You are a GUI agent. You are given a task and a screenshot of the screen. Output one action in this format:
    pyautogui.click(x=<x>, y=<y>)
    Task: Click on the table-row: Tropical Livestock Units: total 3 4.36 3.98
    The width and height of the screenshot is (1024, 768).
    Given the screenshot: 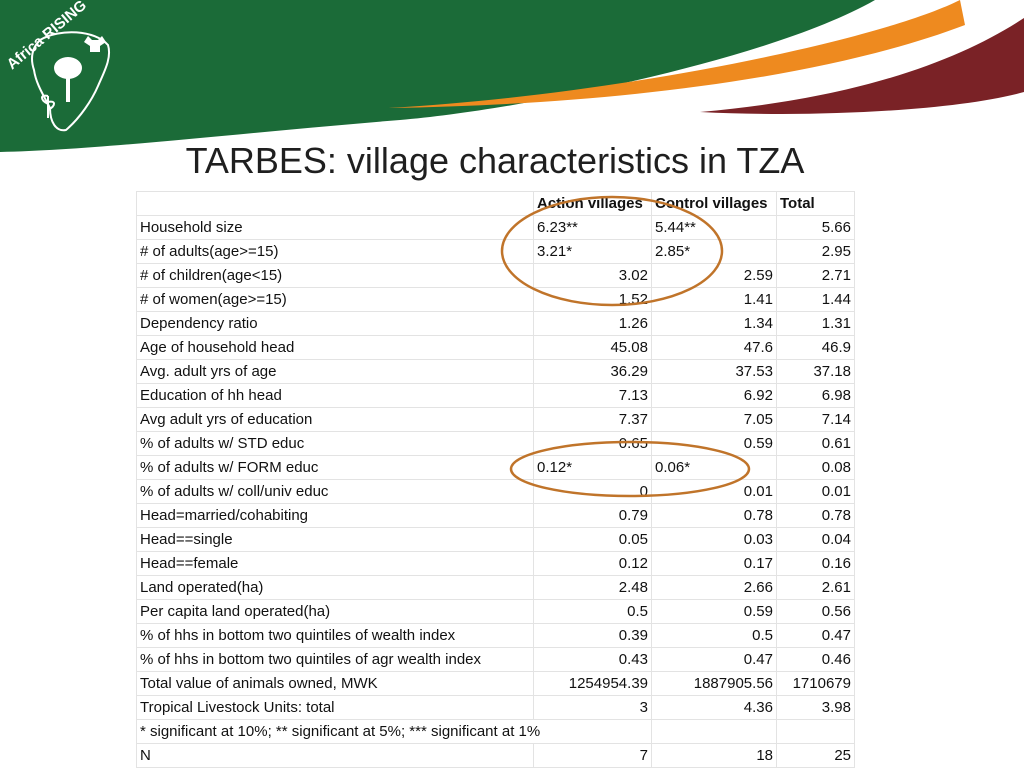 What is the action you would take?
    pyautogui.click(x=495, y=707)
    